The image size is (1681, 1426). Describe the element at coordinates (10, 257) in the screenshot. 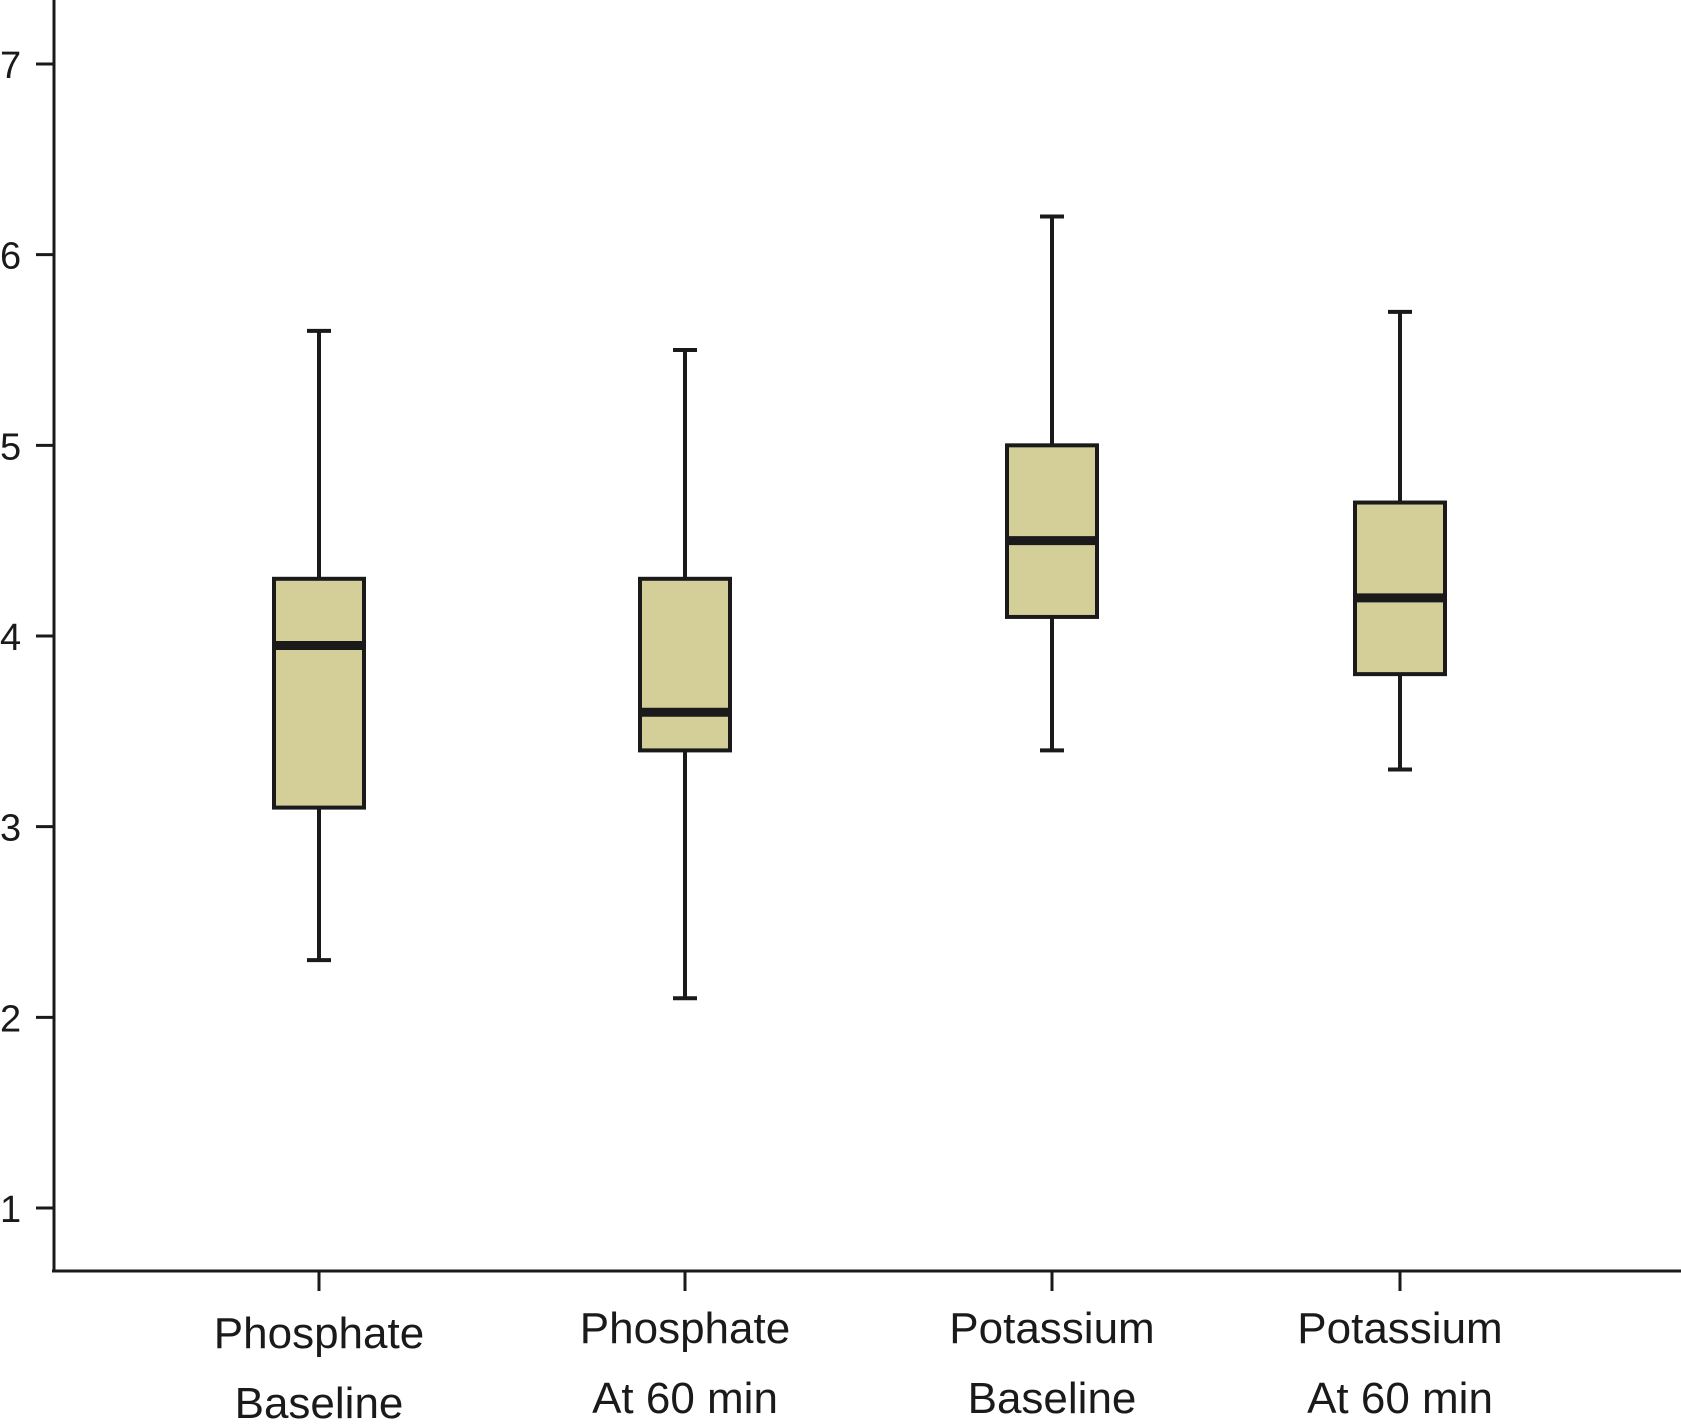

I see `y-tick-label: 6` at that location.